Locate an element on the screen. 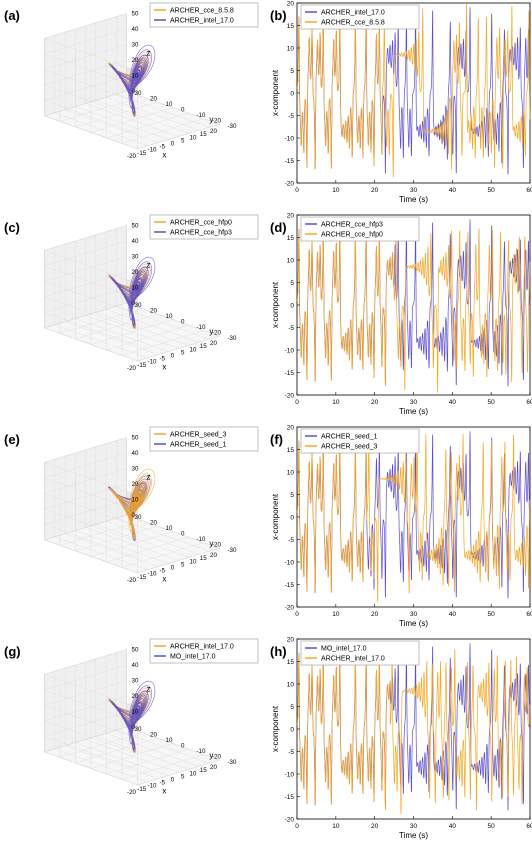 The height and width of the screenshot is (850, 532). legend: ARCHER_intel_17.0 MO_intel_17.0 is located at coordinates (204, 651).